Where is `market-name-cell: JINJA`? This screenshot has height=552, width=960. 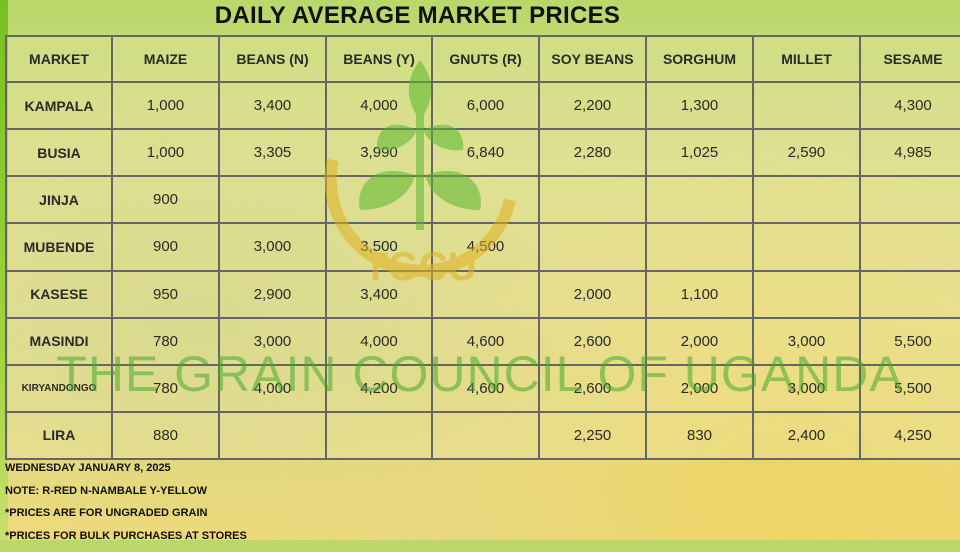 market-name-cell: JINJA is located at coordinates (59, 199).